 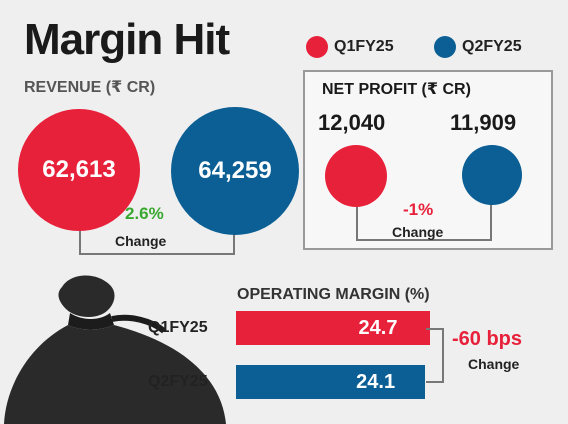 I want to click on net-profit-q1-bubble, so click(x=356, y=176).